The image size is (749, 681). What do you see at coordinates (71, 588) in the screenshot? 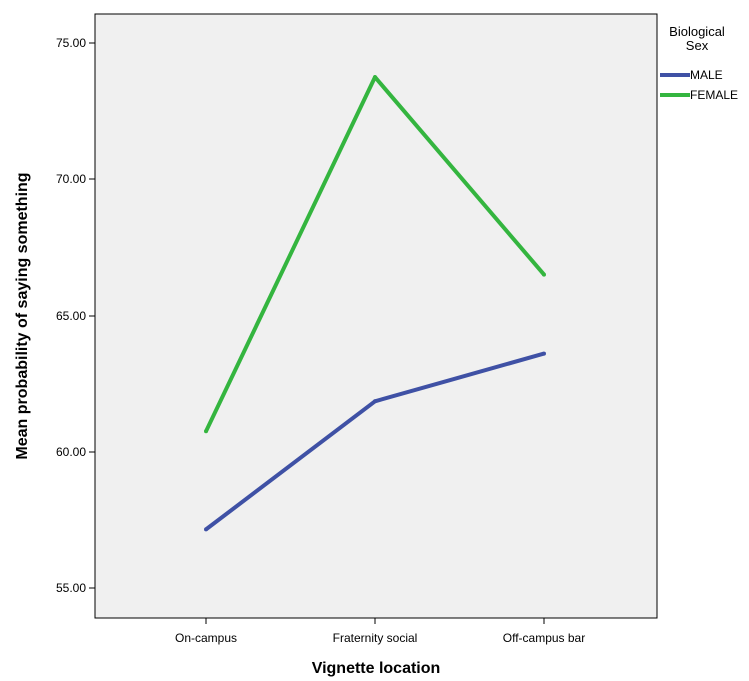
I see `y-tick-label: 55.00` at bounding box center [71, 588].